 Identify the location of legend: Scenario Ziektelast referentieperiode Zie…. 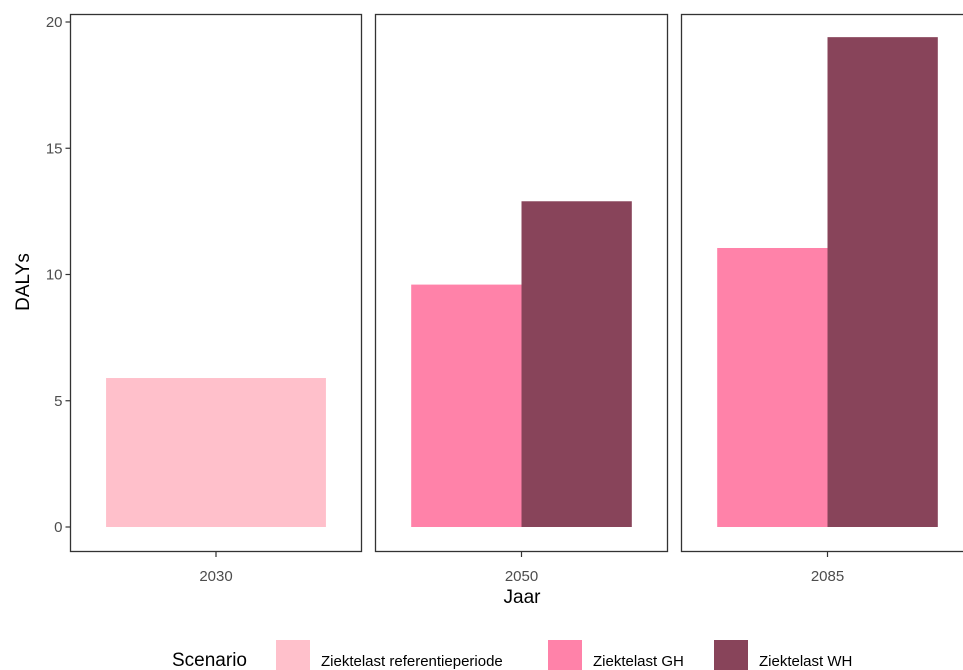
(512, 655).